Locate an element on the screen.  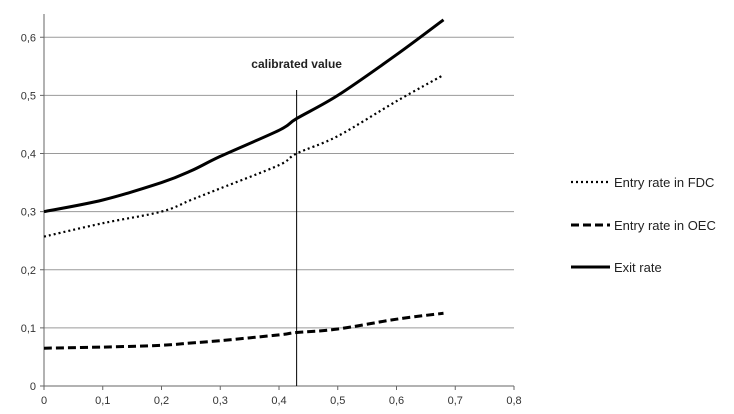
x-tick-labels: 0 0,1 0,2 0,3 0,4 0,5 0,6 0,7 0,8 is located at coordinates (281, 401).